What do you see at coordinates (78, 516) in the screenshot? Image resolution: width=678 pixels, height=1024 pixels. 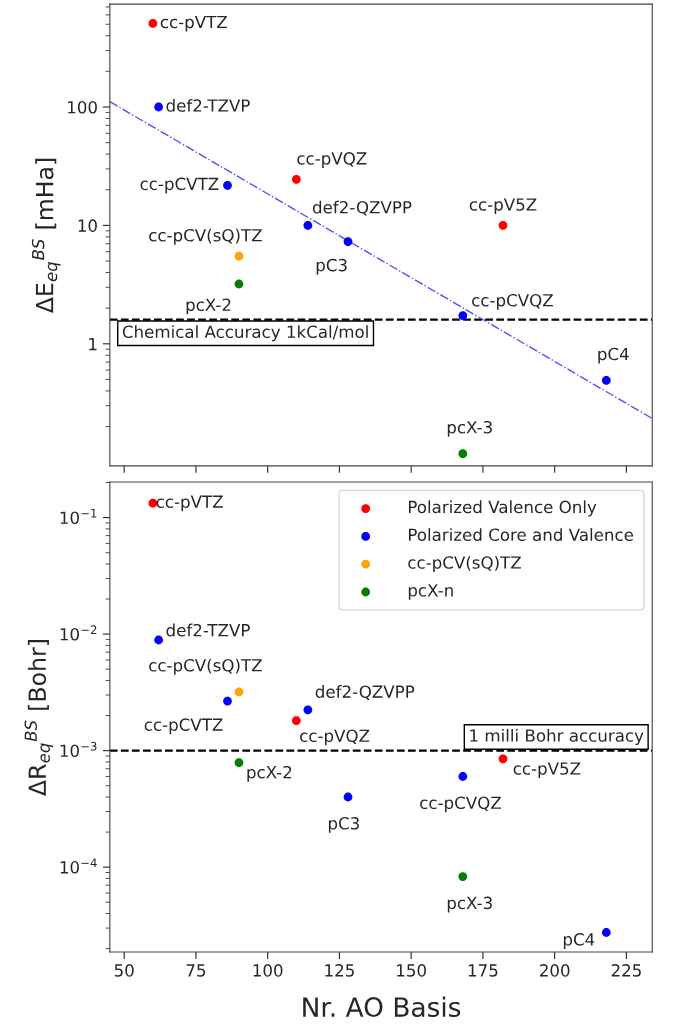 I see `y-tick-label: 10$^{−1}$` at bounding box center [78, 516].